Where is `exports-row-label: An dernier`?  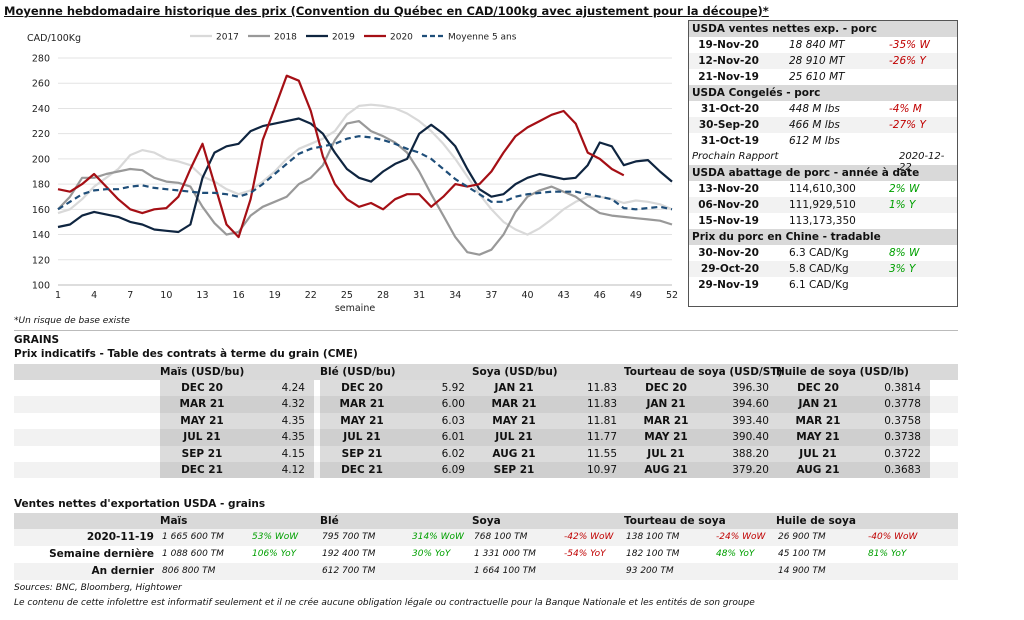
exports-row-label: An dernier is located at coordinates (122, 571).